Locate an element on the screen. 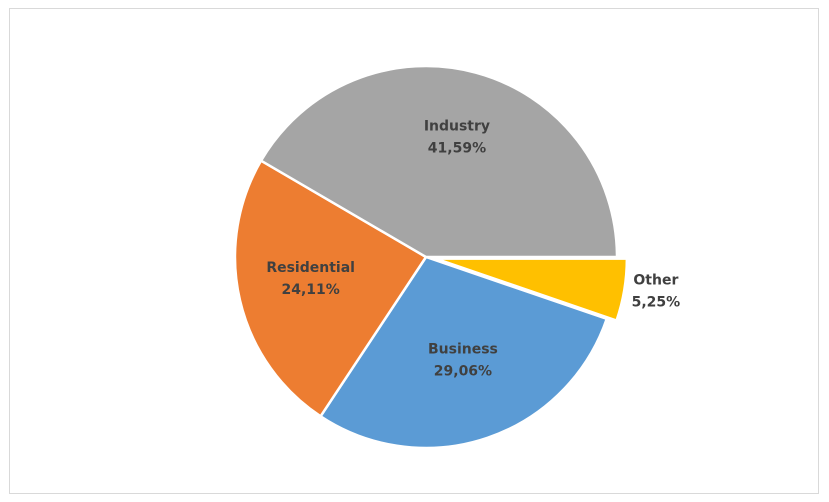 The image size is (829, 502). data-label-residential-name: Residential is located at coordinates (310, 268).